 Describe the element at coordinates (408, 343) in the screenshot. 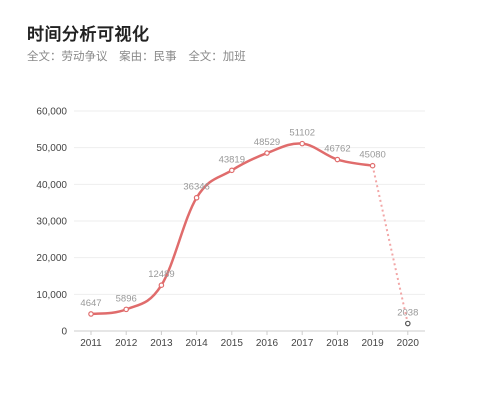

I see `x-tick-label: 2020` at that location.